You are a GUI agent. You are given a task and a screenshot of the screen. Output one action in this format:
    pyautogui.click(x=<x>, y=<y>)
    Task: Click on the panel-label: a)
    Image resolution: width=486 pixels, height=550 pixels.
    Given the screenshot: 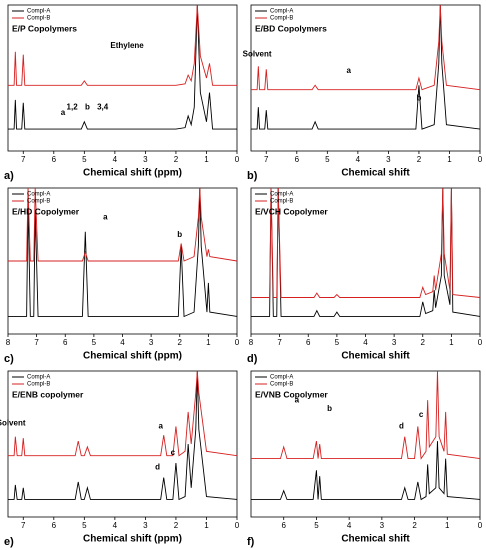 What is the action you would take?
    pyautogui.click(x=9, y=176)
    